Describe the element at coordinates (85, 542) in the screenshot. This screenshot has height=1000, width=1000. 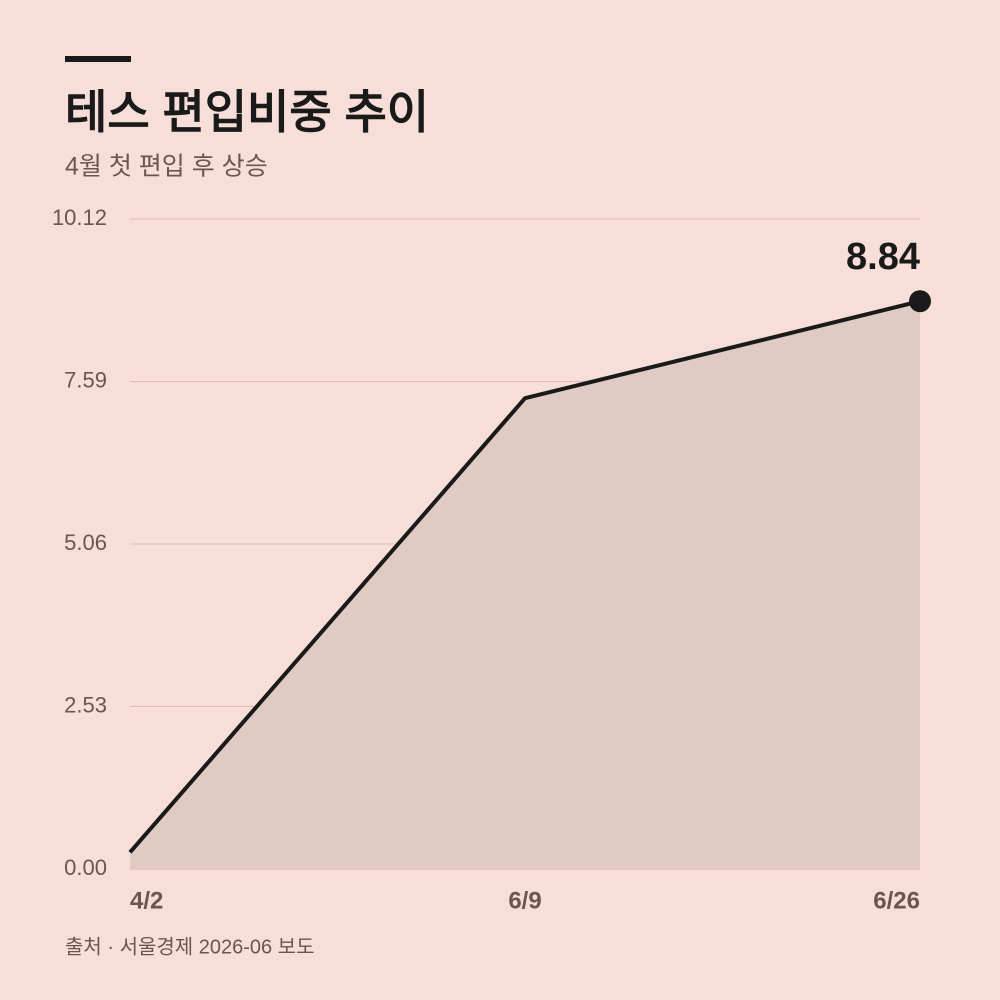
I see `y-tick-label: 5.06` at that location.